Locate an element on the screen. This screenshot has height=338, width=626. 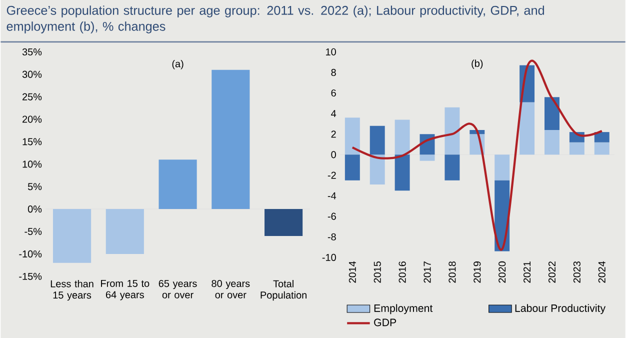
chart-title: Greece’s population structure per age group: 2011 vs. 2022 (a); Labour productivity, GDP, and employment (b), % changes is located at coordinates (275, 19).